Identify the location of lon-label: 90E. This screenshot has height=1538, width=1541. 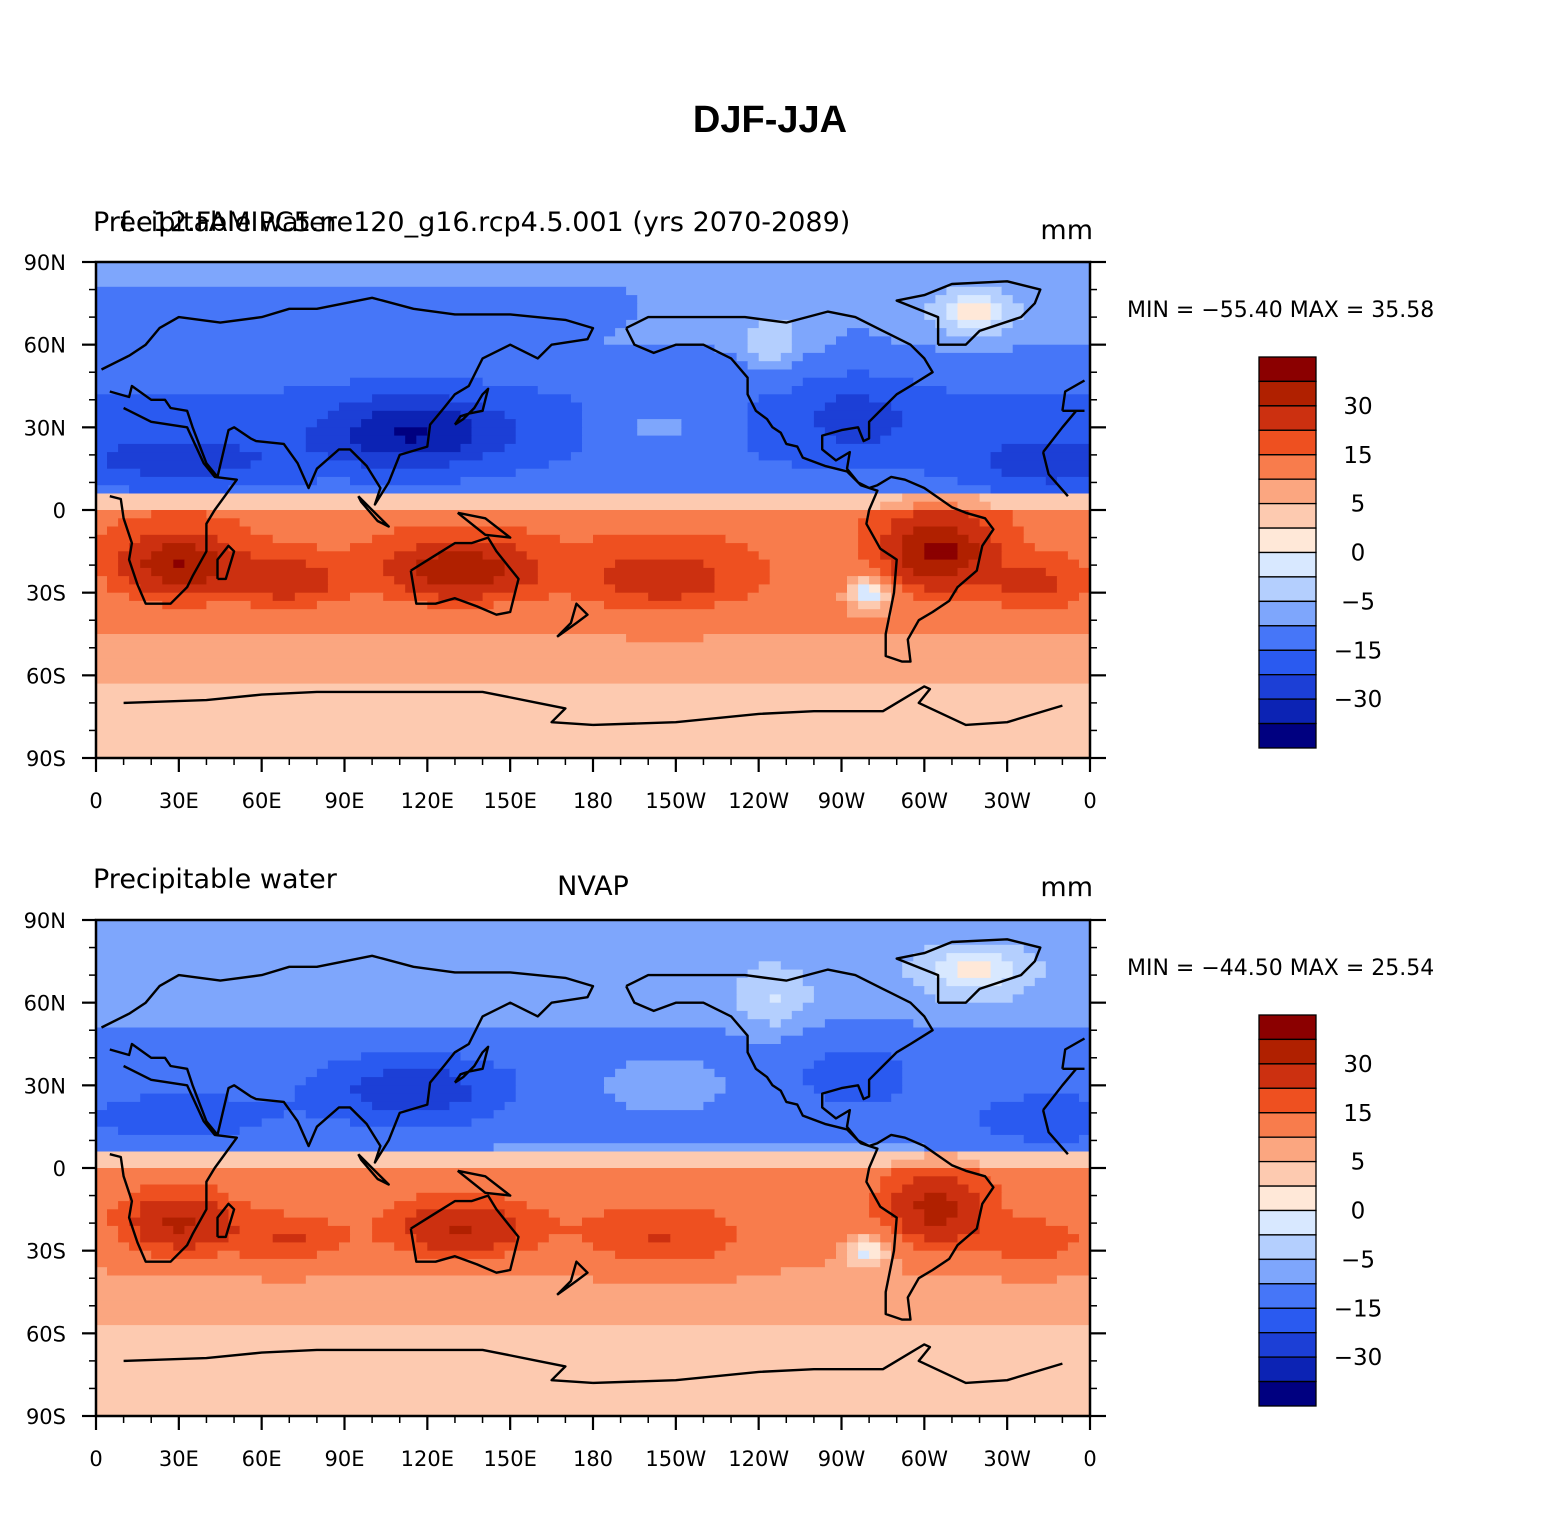
(345, 801).